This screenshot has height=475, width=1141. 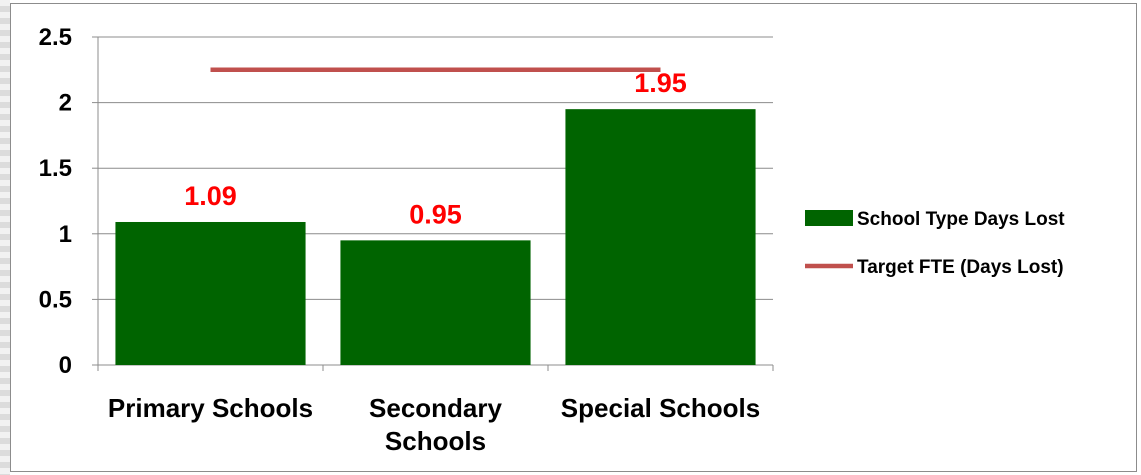 I want to click on y-tick-labels: 0 0.5 1 1.5 2 2.5, so click(x=55, y=201).